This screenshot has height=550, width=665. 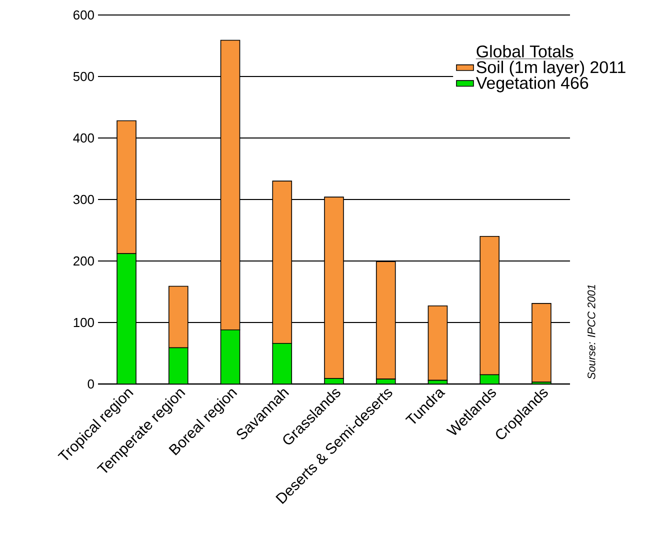 What do you see at coordinates (84, 261) in the screenshot?
I see `y-tick-label: 200` at bounding box center [84, 261].